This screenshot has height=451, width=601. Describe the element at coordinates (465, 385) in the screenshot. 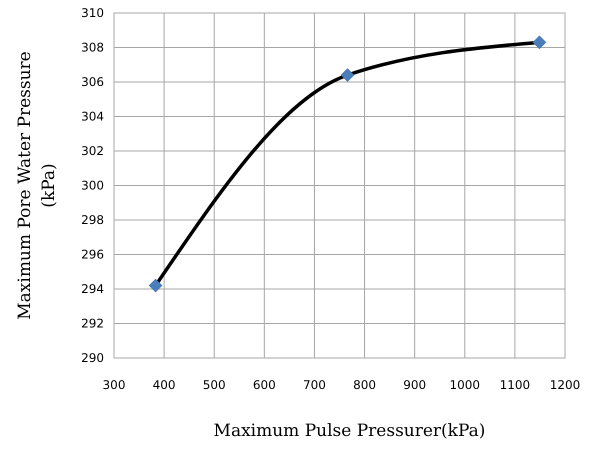

I see `x-tick-label: 1000` at that location.